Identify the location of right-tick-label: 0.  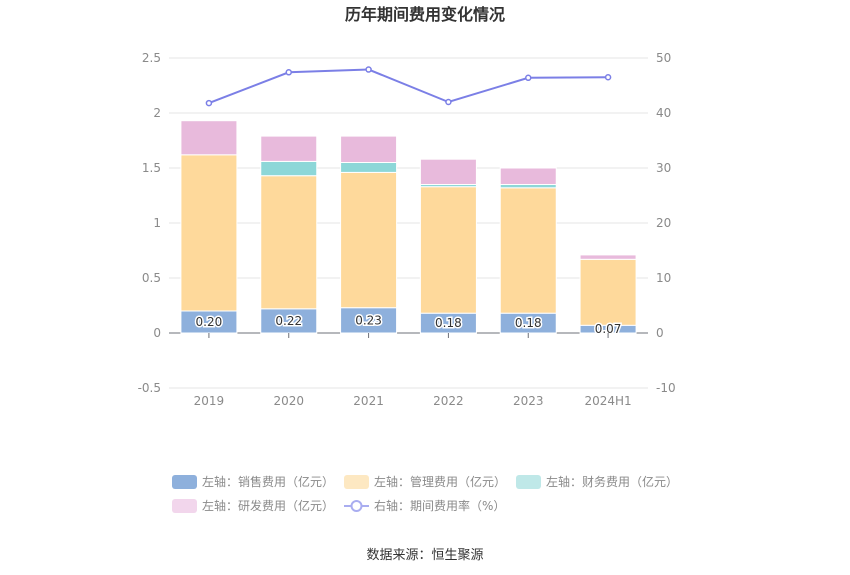
(660, 333).